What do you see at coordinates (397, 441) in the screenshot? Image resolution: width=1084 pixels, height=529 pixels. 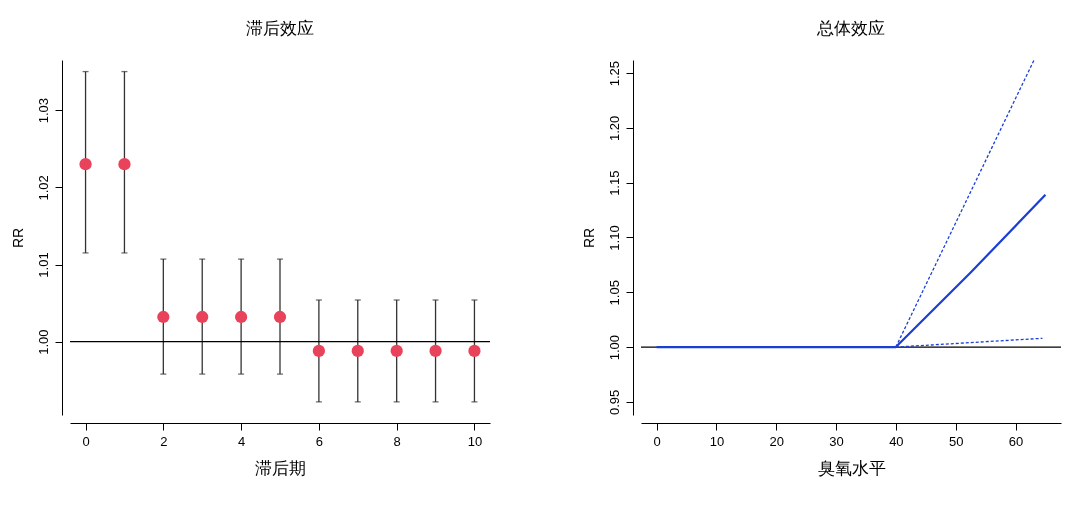 I see `x-tick-label: 8` at bounding box center [397, 441].